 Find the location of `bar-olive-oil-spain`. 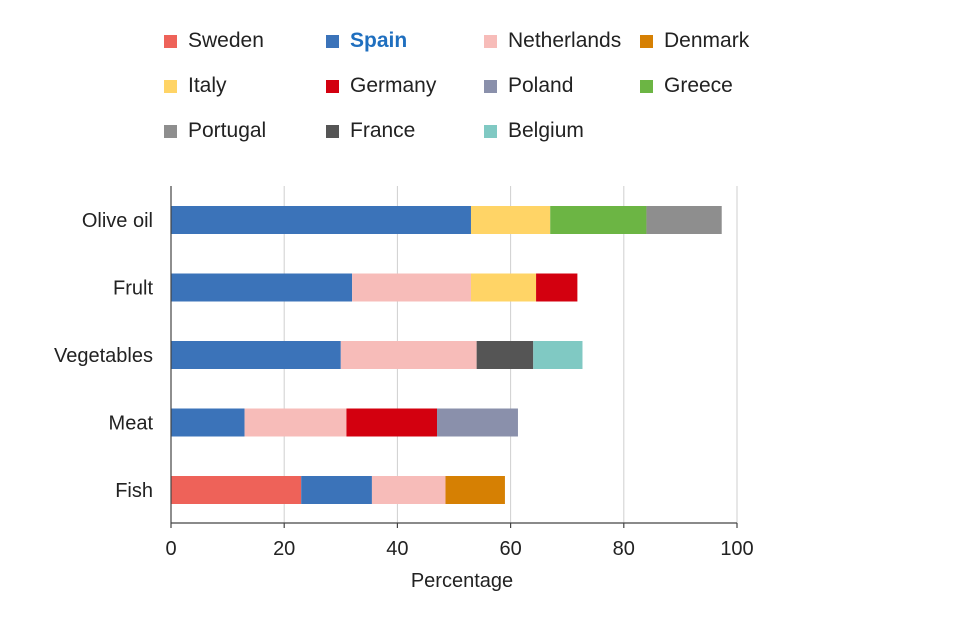

bar-olive-oil-spain is located at coordinates (321, 220).